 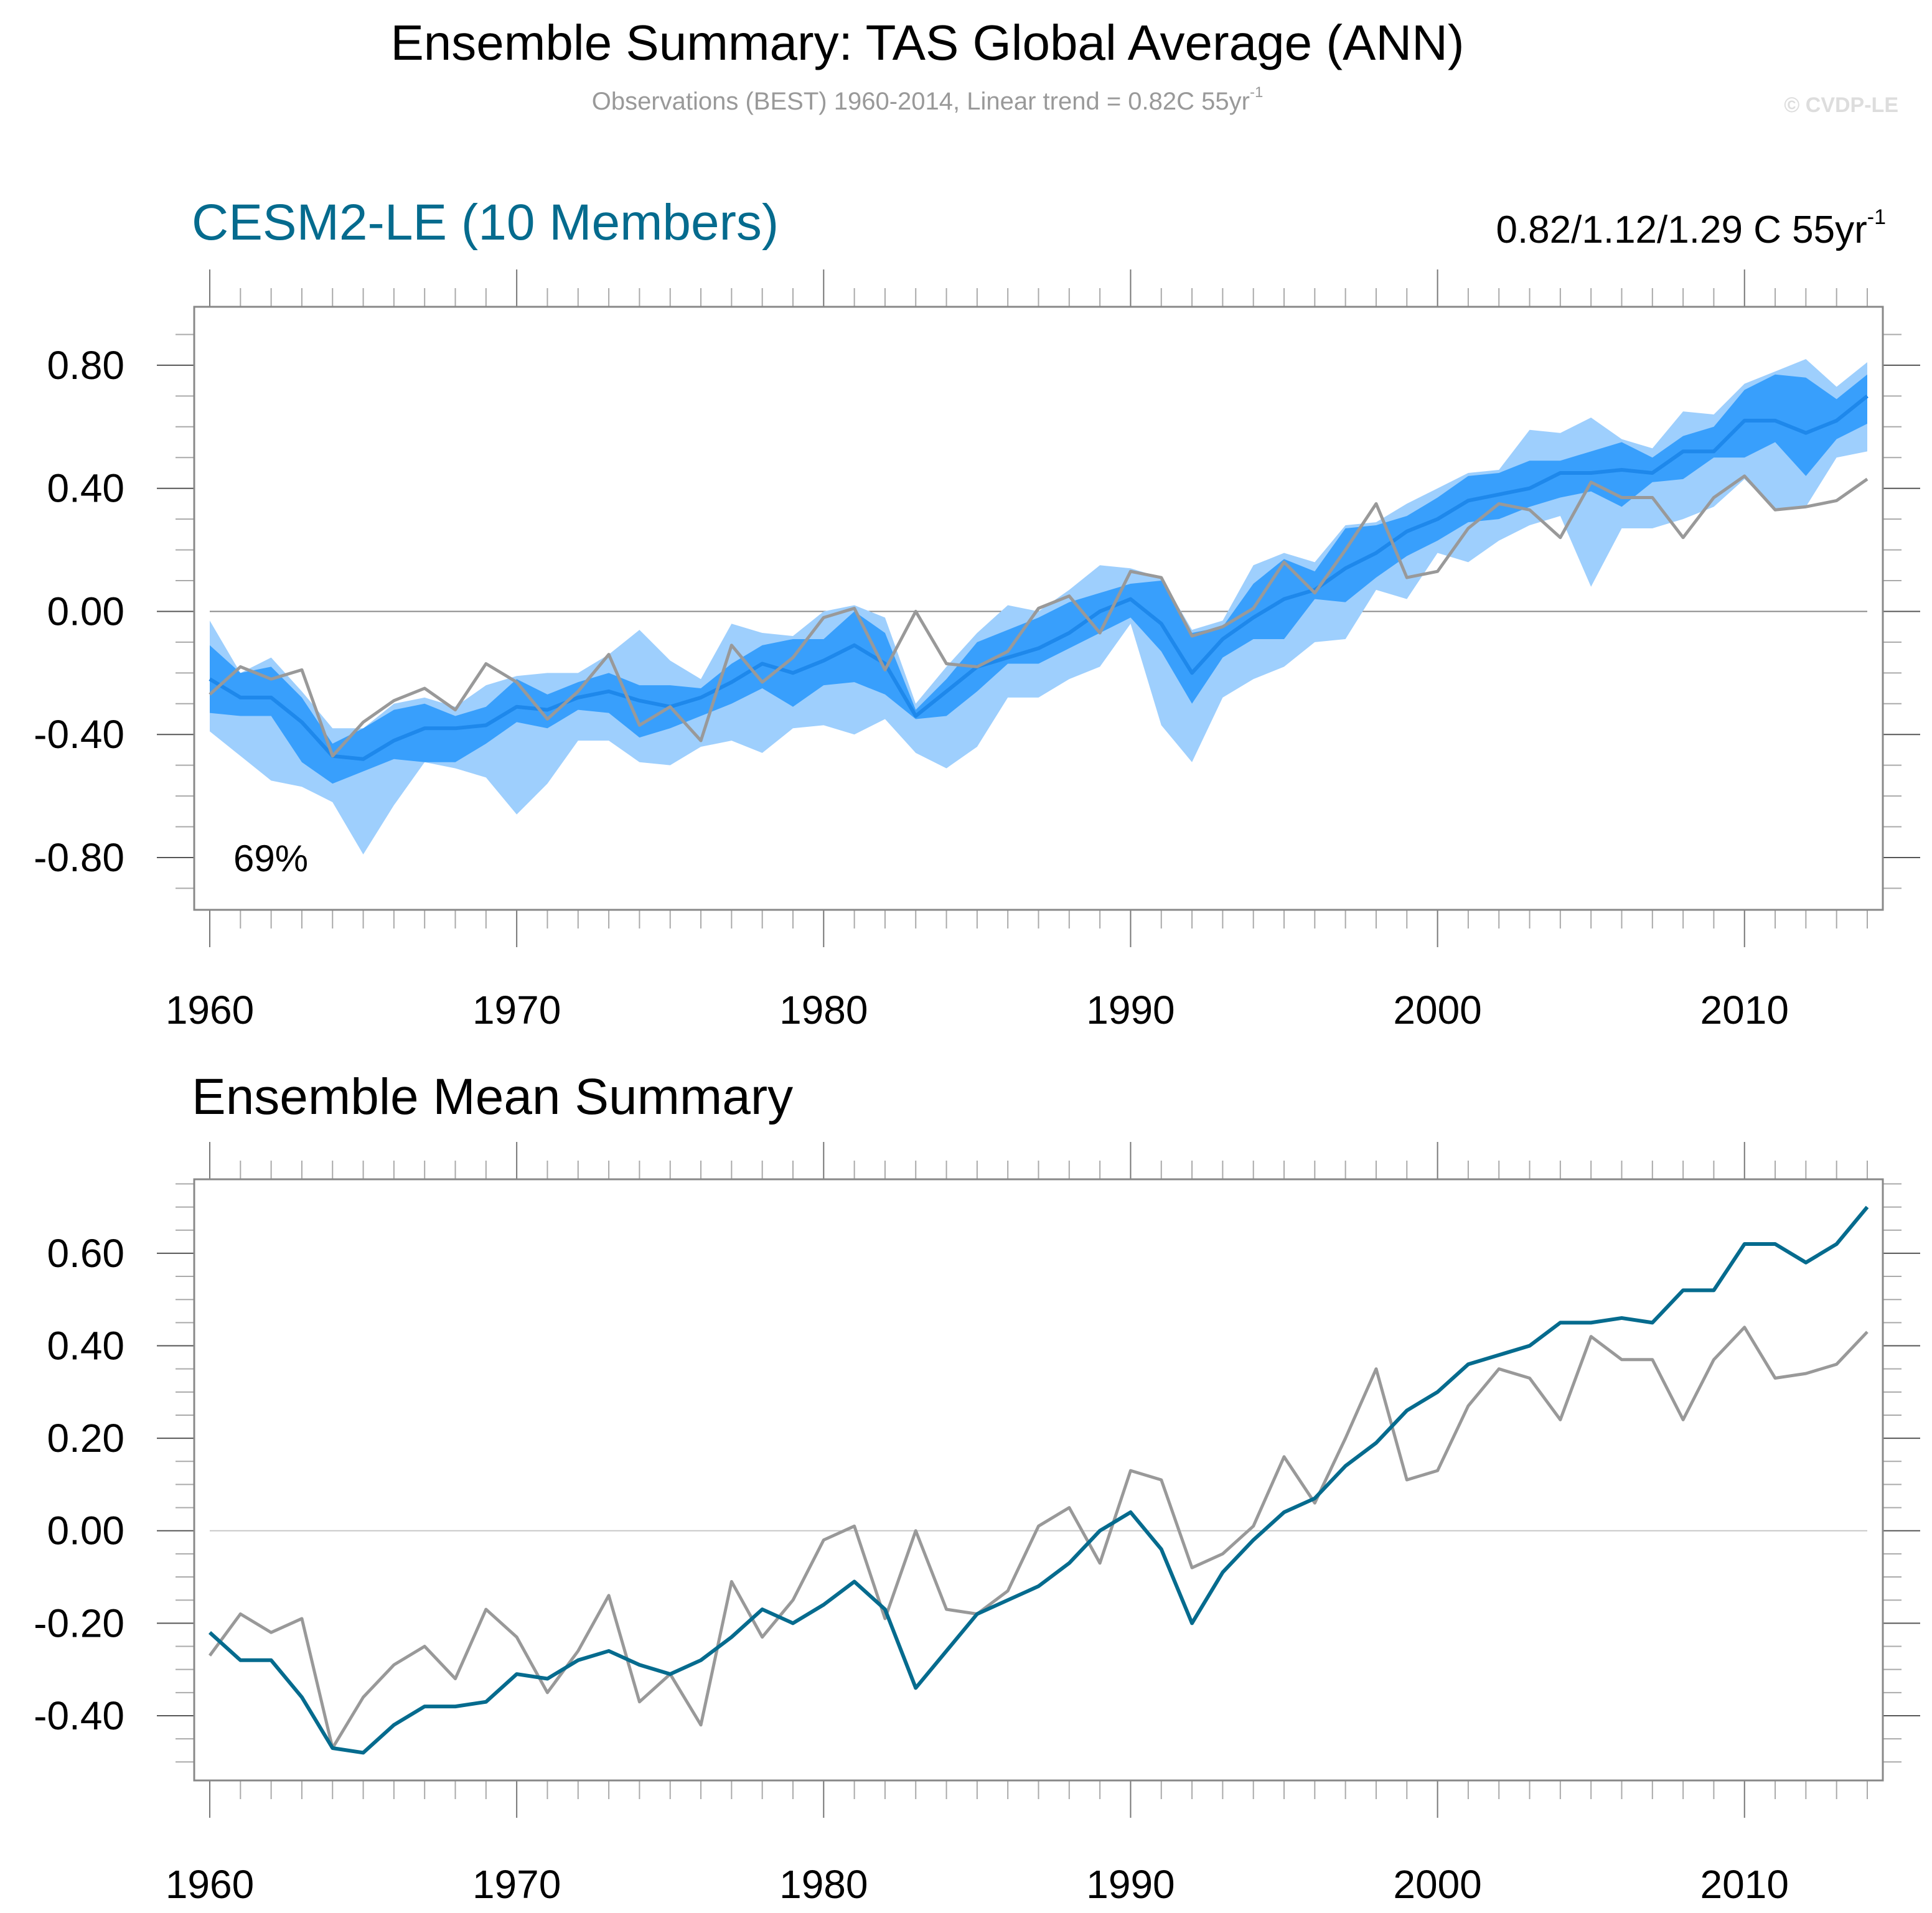 I want to click on top-panel-percent-label: 69%, so click(x=270, y=858).